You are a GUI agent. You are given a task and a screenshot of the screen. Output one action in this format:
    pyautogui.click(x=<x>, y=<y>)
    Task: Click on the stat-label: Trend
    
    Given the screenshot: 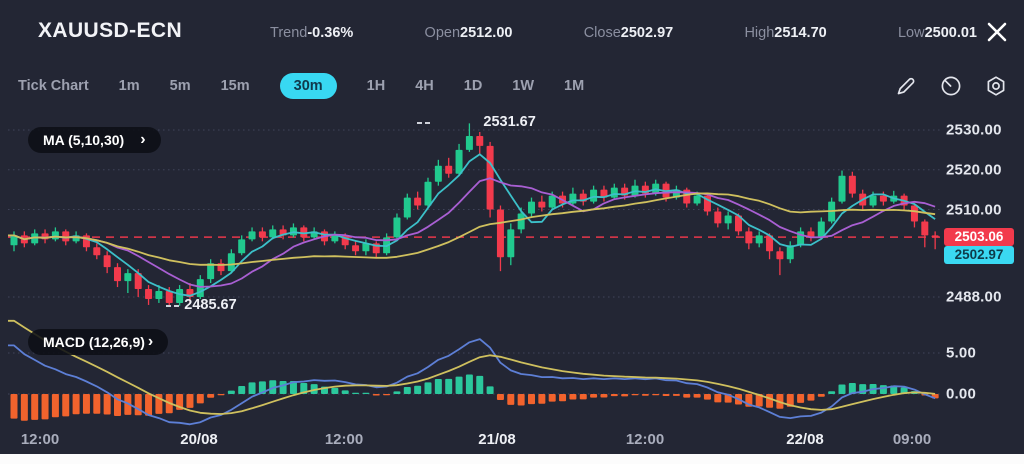 What is the action you would take?
    pyautogui.click(x=289, y=33)
    